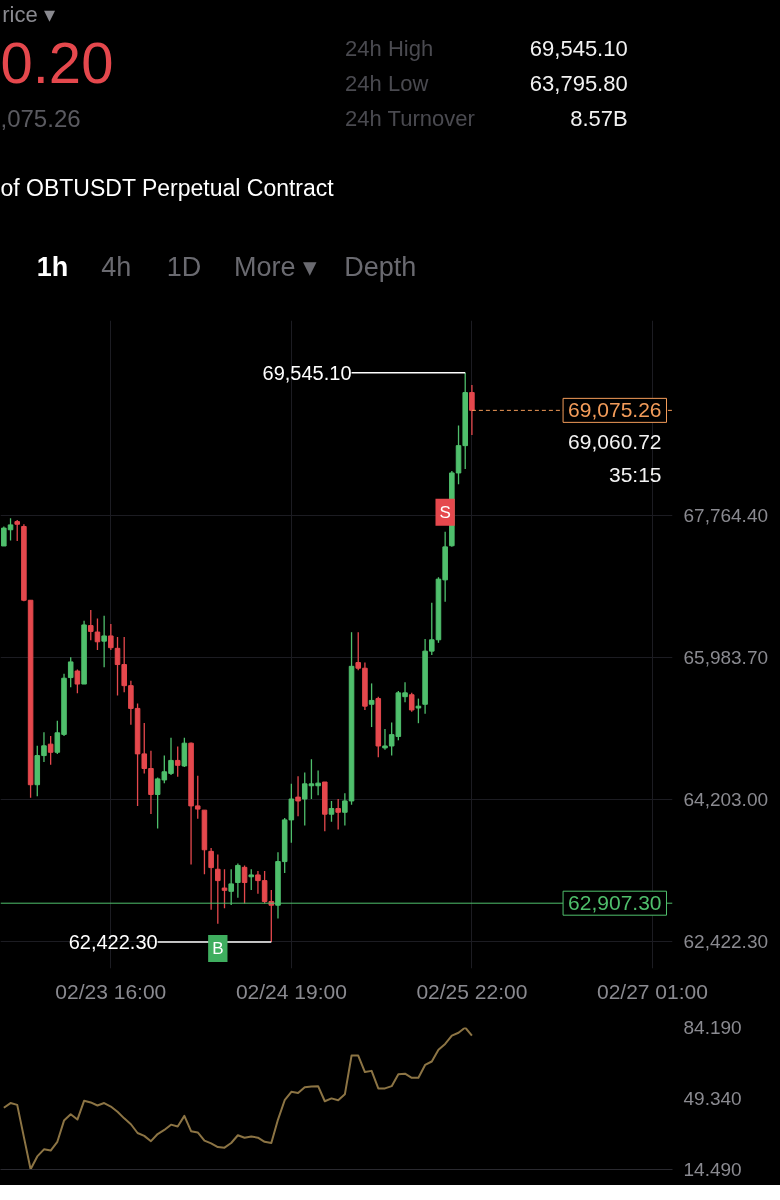 The image size is (780, 1200). Describe the element at coordinates (410, 118) in the screenshot. I see `text: 24h Turnover` at that location.